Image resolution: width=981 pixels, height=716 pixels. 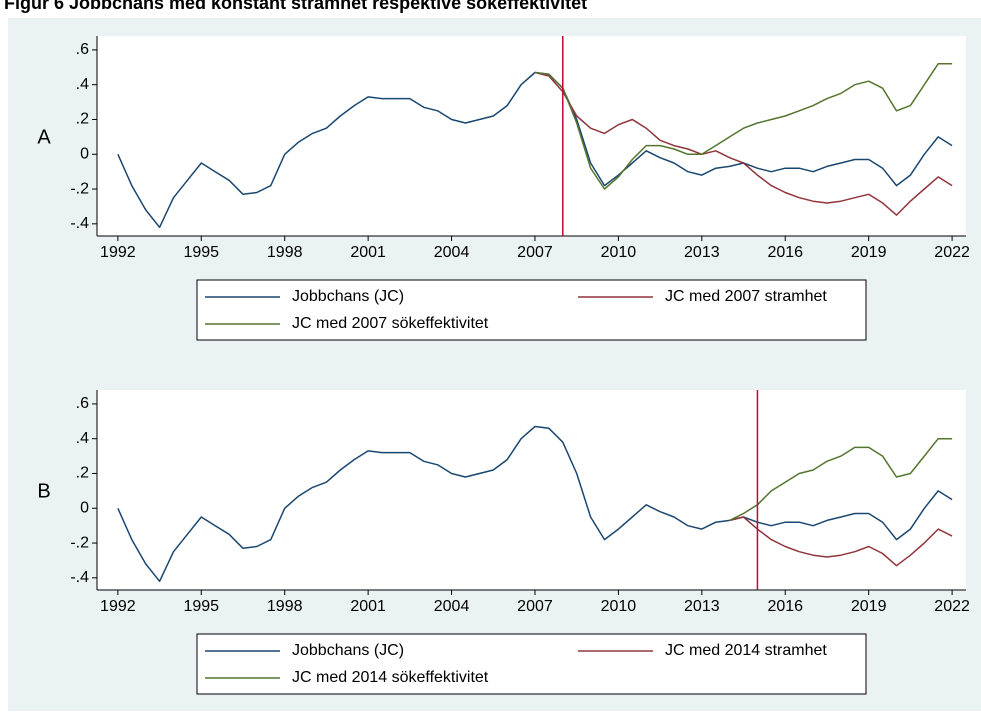 What do you see at coordinates (390, 677) in the screenshot?
I see `legend-label: JC med 2014 sökeffektivitet` at bounding box center [390, 677].